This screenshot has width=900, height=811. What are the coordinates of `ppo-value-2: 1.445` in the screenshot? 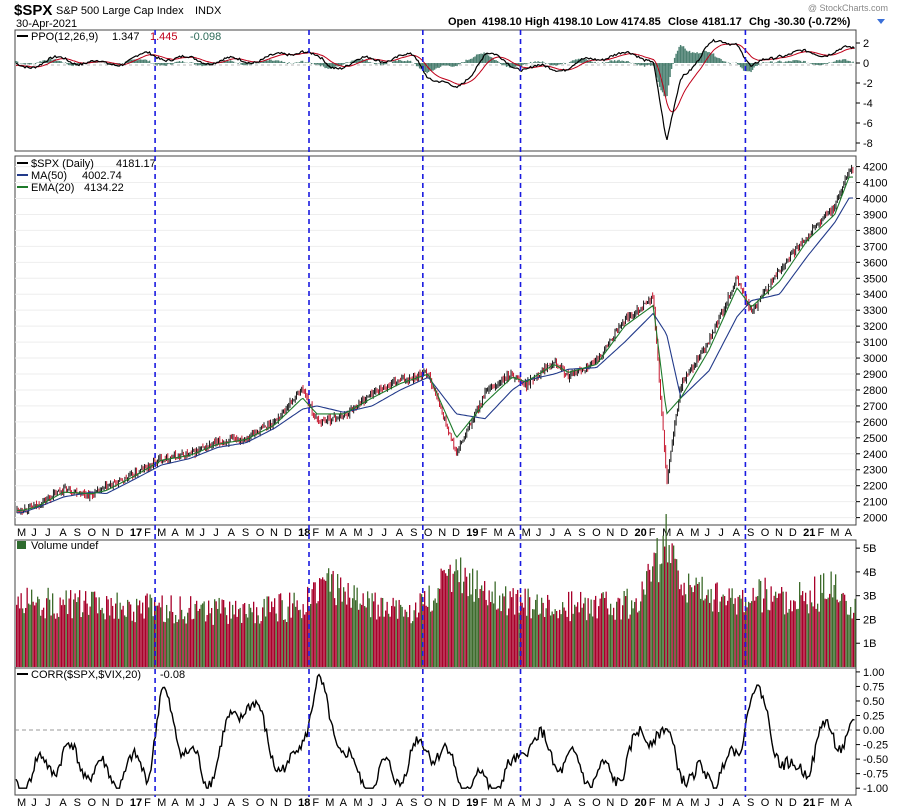 It's located at (164, 37).